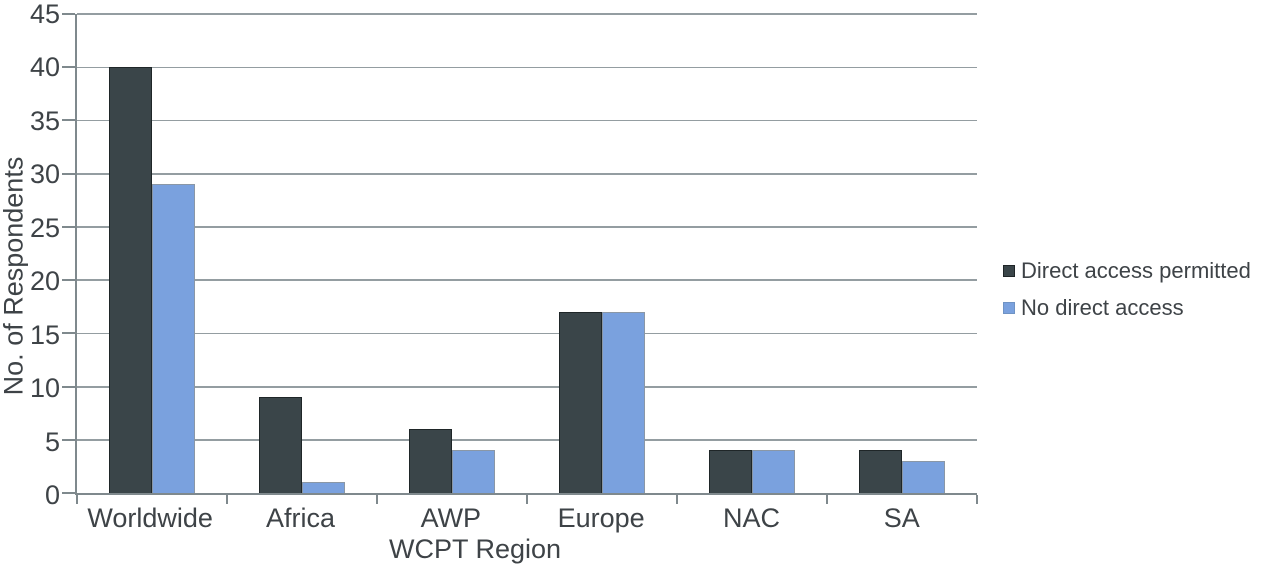 The image size is (1280, 565). I want to click on y-tick-label-20: 20, so click(44, 281).